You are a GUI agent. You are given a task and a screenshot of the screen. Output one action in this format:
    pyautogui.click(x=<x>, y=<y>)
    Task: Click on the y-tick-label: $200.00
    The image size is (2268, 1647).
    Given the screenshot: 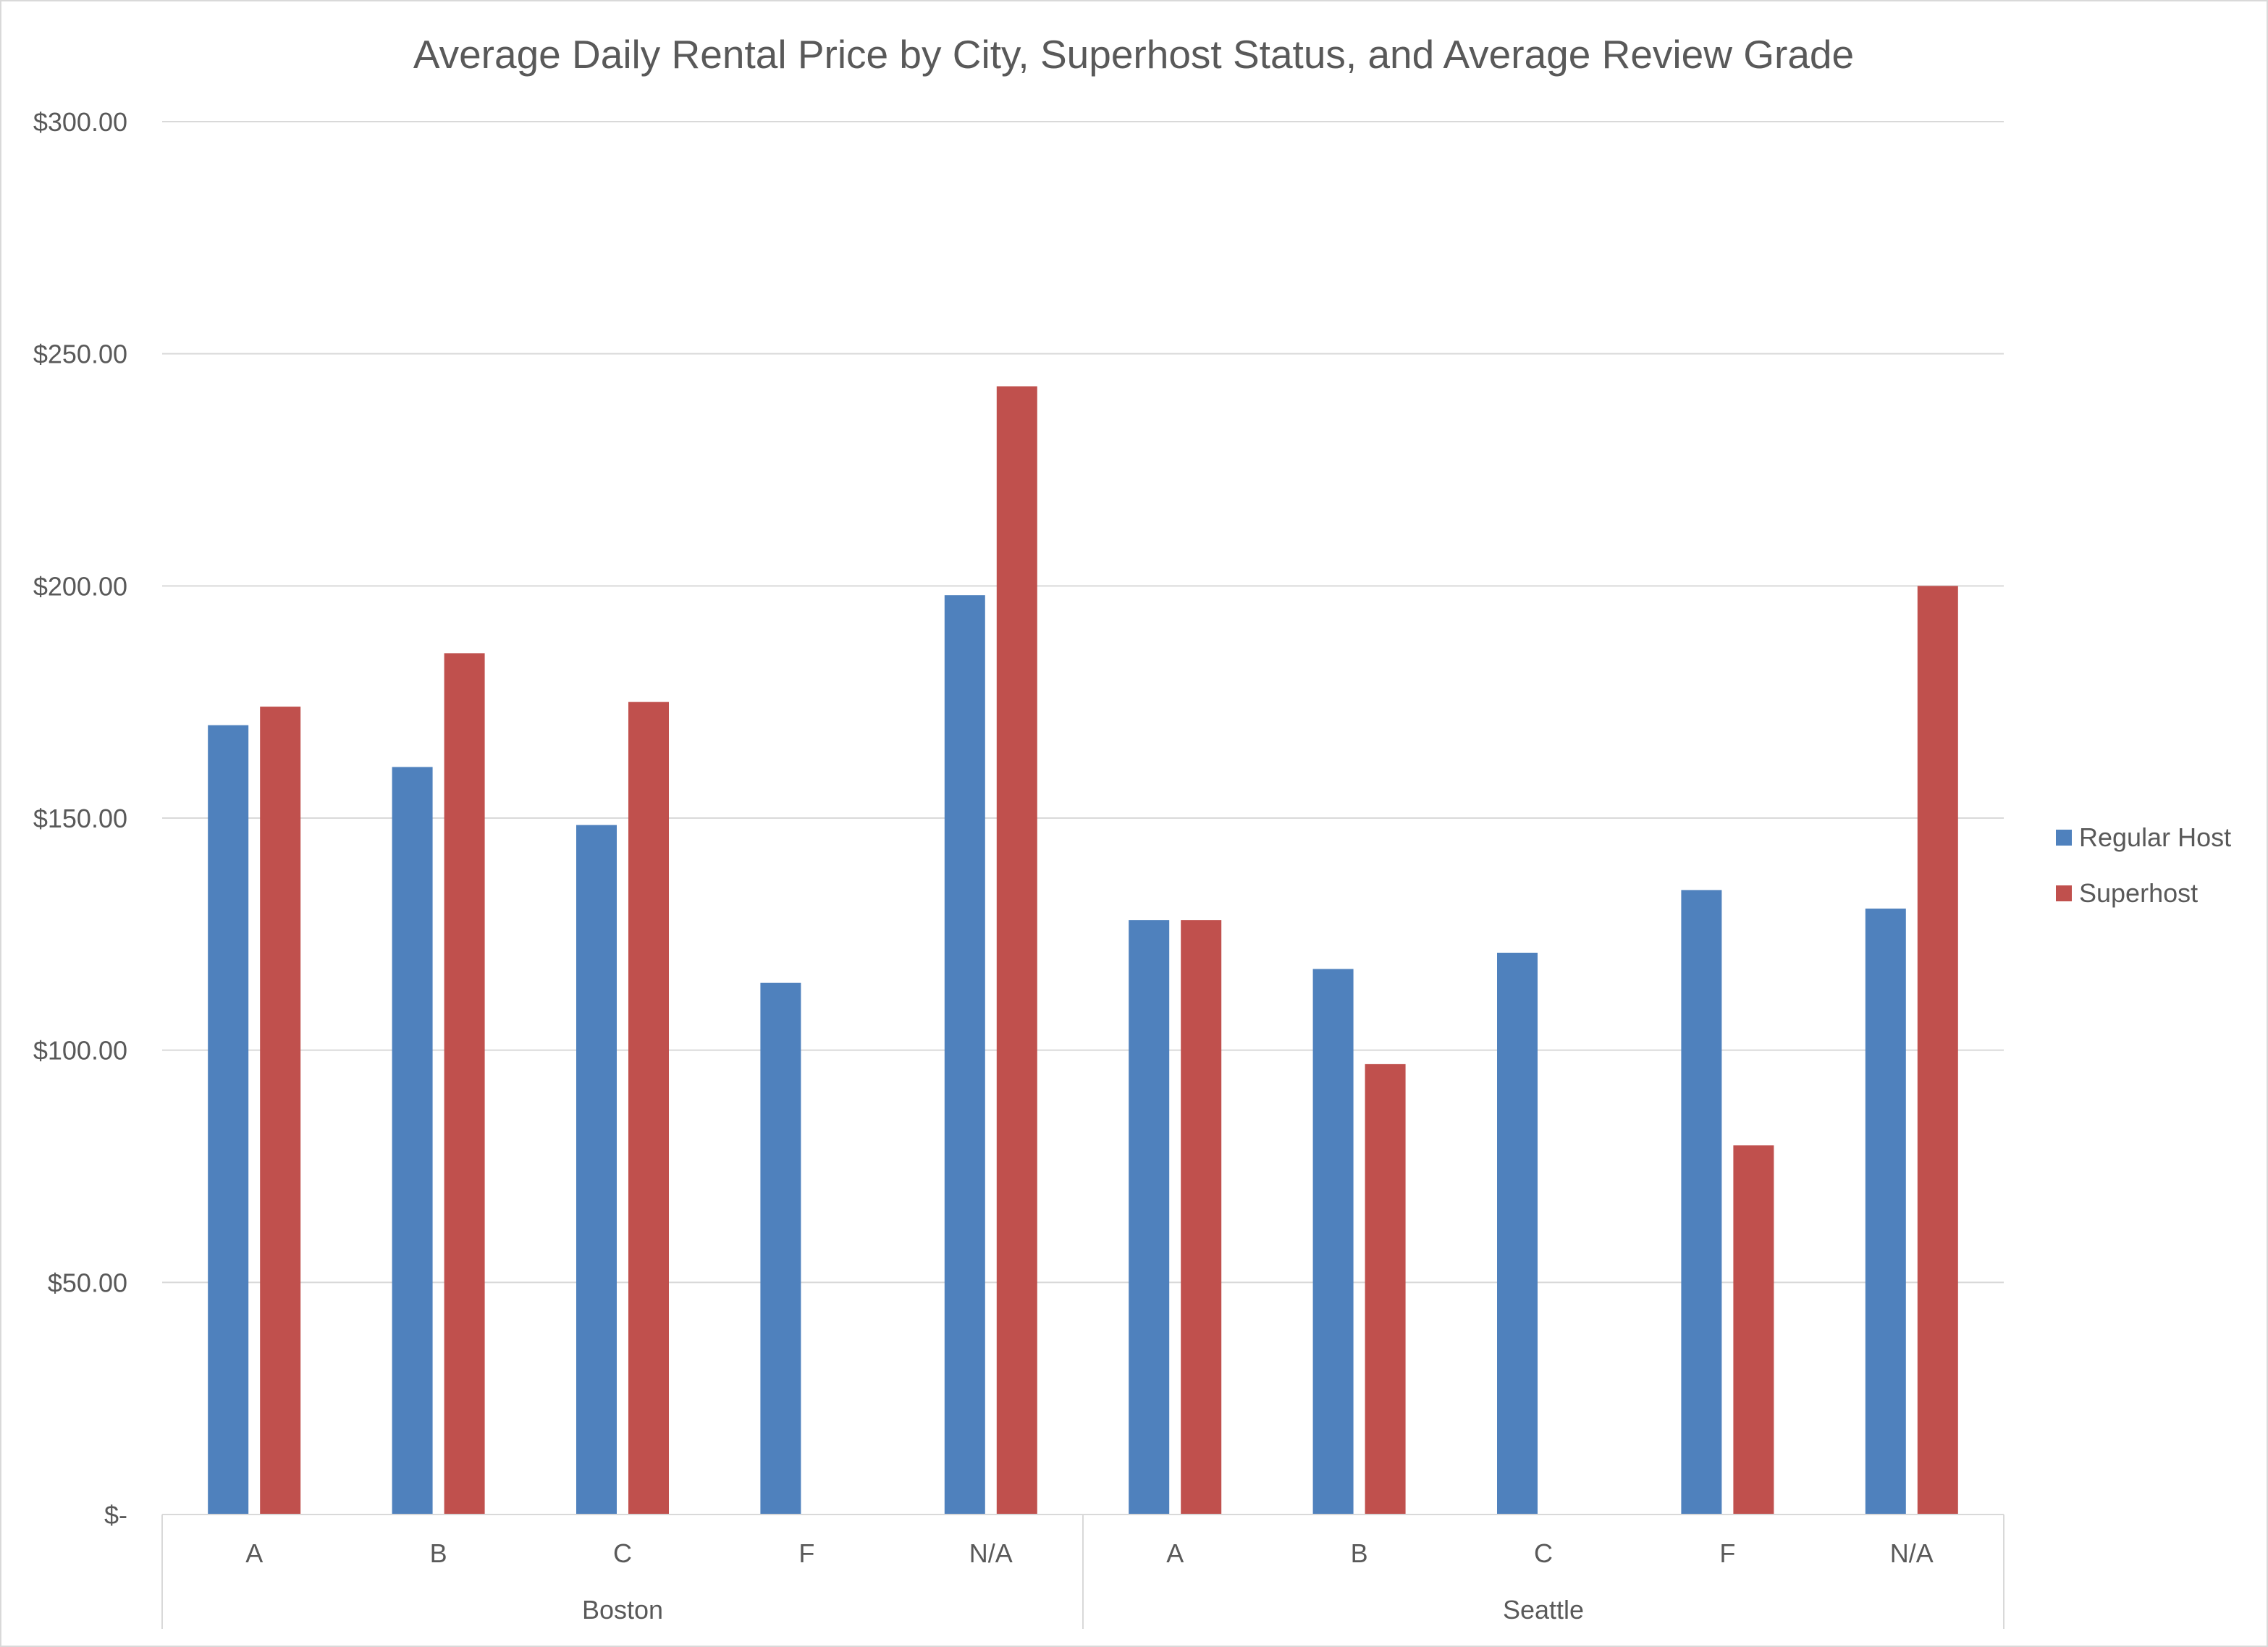 What is the action you would take?
    pyautogui.click(x=80, y=586)
    